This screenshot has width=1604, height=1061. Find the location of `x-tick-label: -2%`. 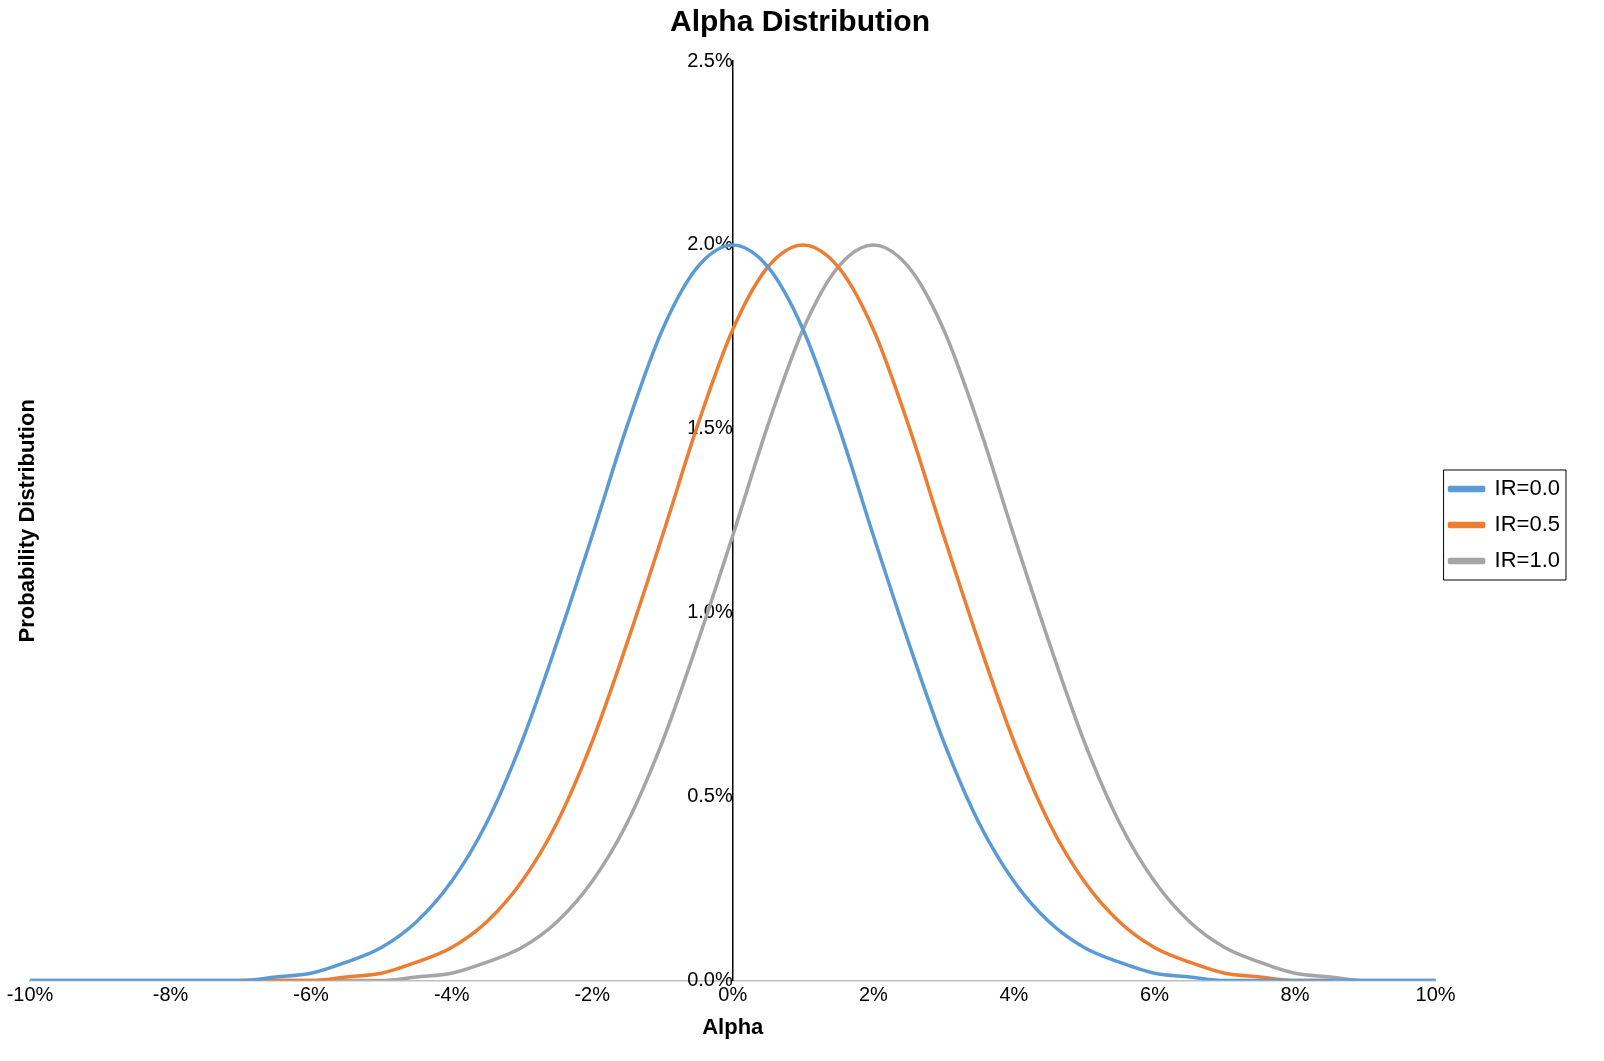

x-tick-label: -2% is located at coordinates (592, 994).